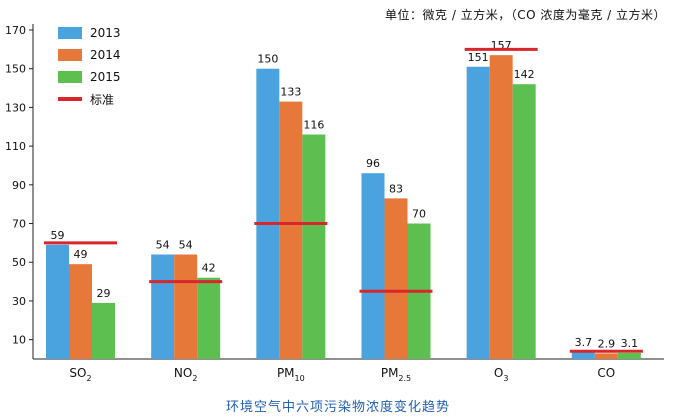 Image resolution: width=676 pixels, height=420 pixels. Describe the element at coordinates (105, 77) in the screenshot. I see `legend-label-2015: 2015` at that location.